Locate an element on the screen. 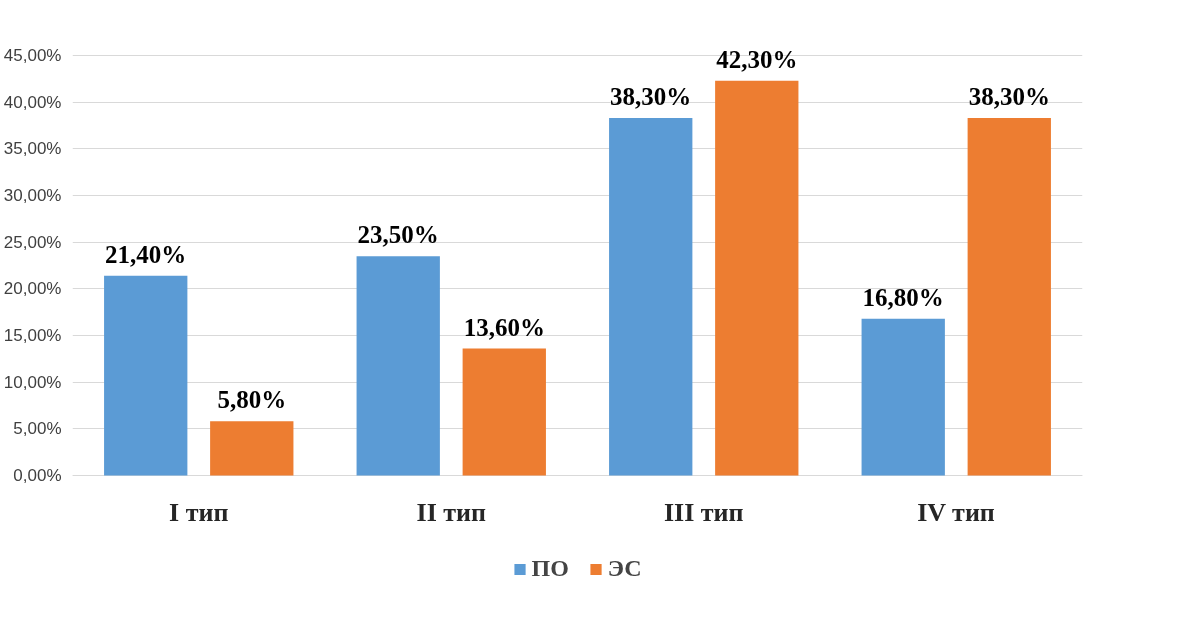 The width and height of the screenshot is (1196, 634). y-tick-label: 20,00% is located at coordinates (32, 289).